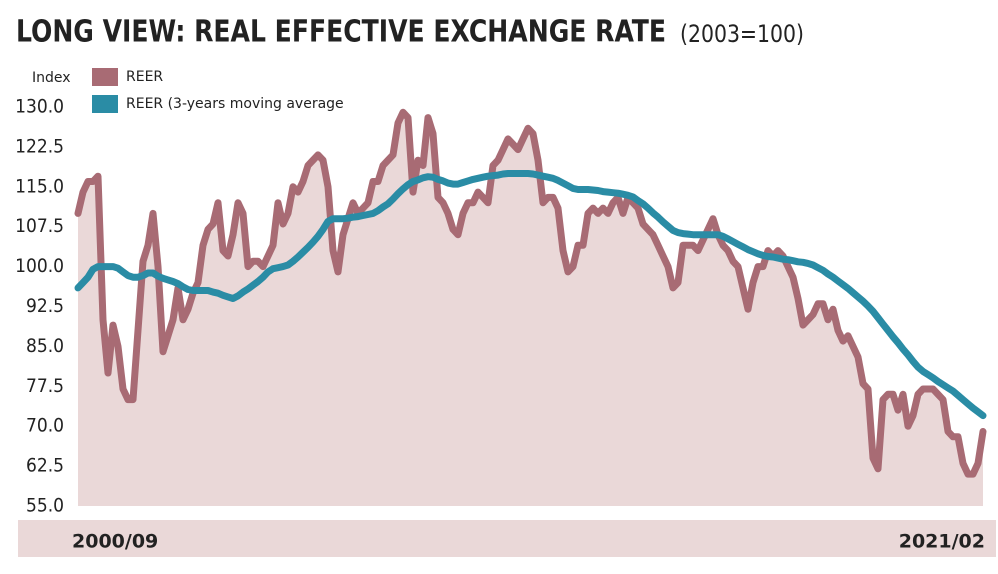 The image size is (998, 574). I want to click on y-tick-label: 100.0, so click(39, 266).